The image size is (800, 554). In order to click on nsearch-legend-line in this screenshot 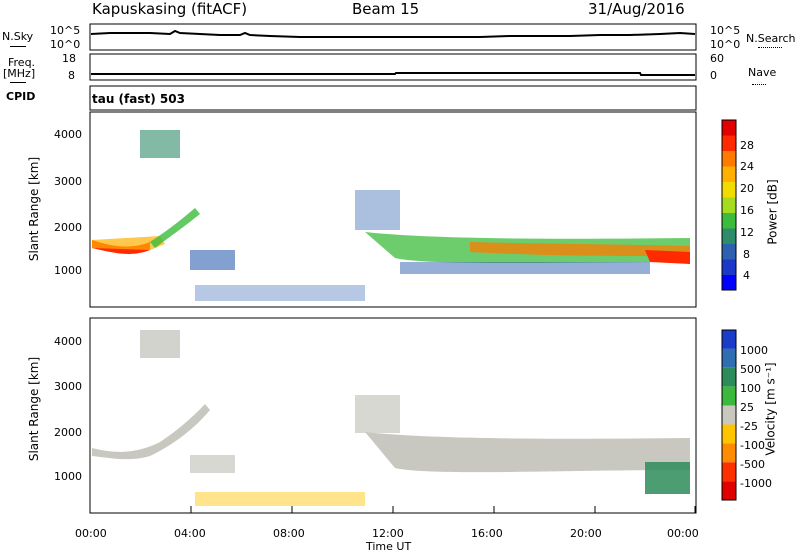, I will do `click(770, 47)`.